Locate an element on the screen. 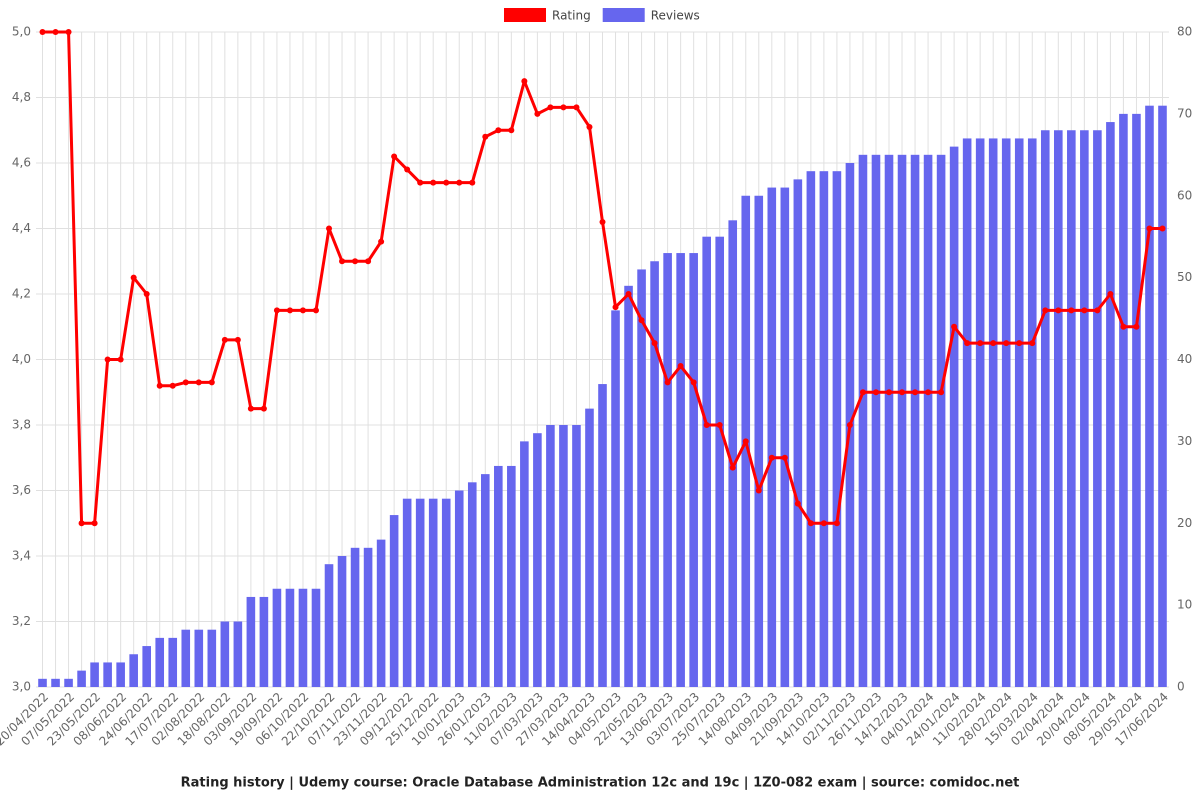 This screenshot has width=1200, height=804. y-tick-label: 4,0 is located at coordinates (21, 359).